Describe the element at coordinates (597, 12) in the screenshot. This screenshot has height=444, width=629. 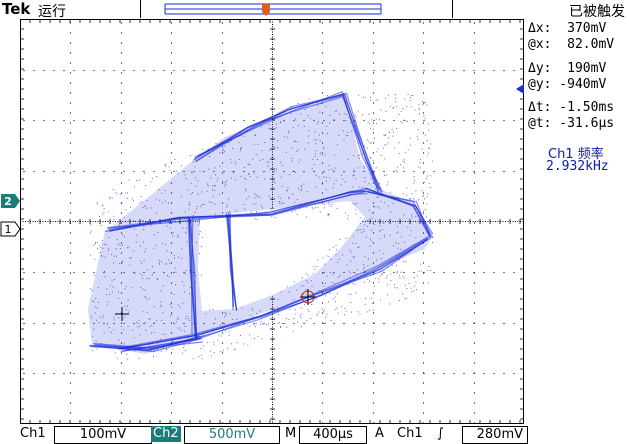
I see `trigger-state: 已被触发` at that location.